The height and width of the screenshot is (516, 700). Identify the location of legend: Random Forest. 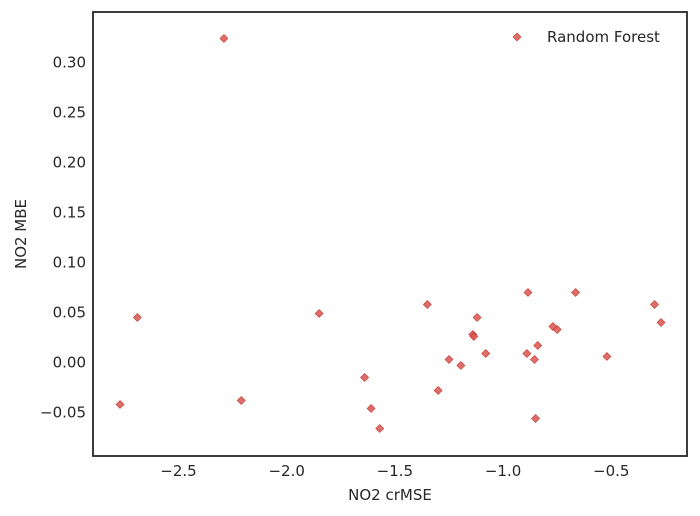
(586, 37).